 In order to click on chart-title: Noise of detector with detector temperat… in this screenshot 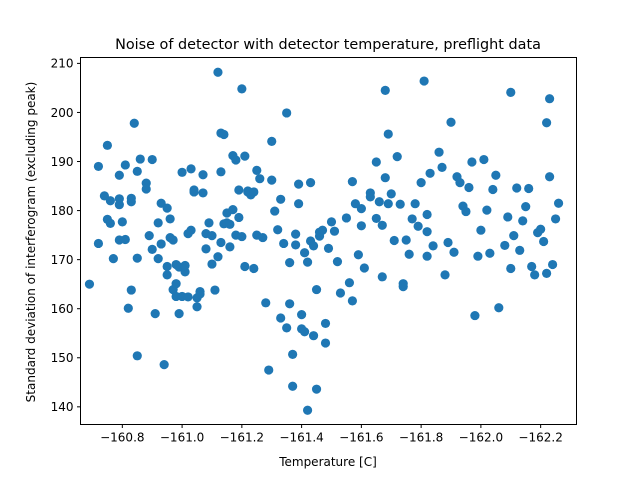, I will do `click(328, 45)`.